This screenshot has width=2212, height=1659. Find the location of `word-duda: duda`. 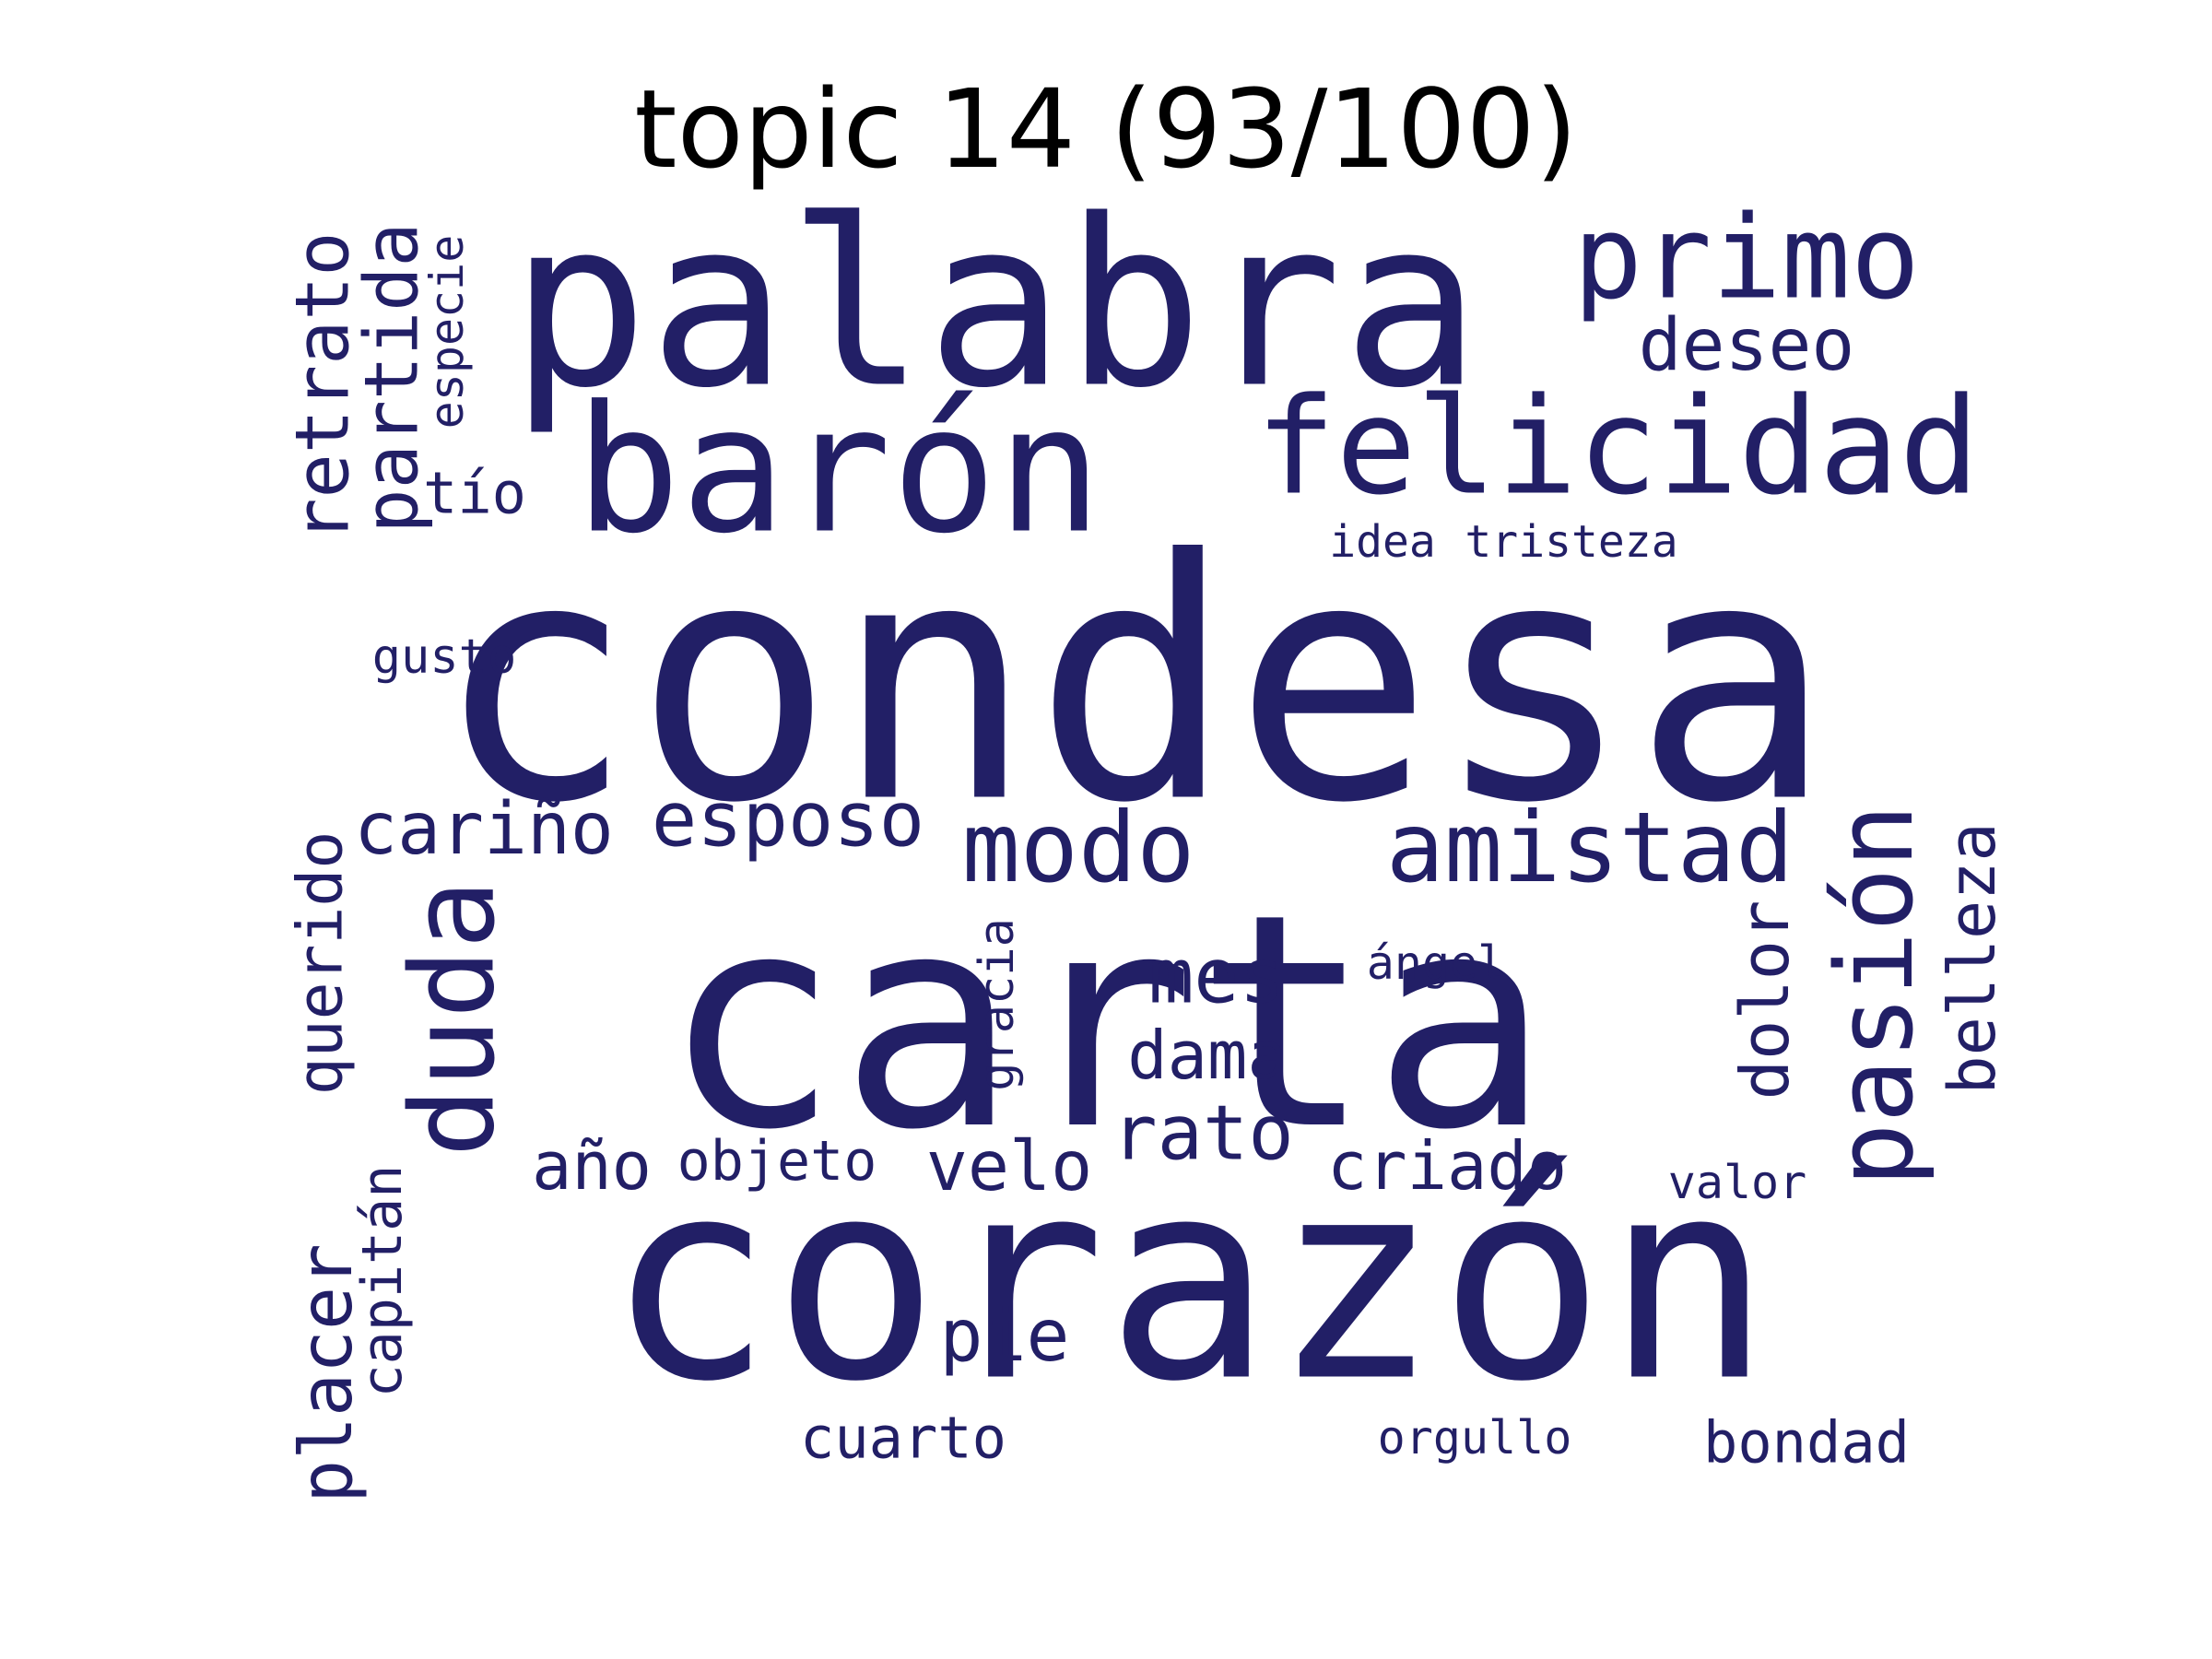

word-duda: duda is located at coordinates (454, 1018).